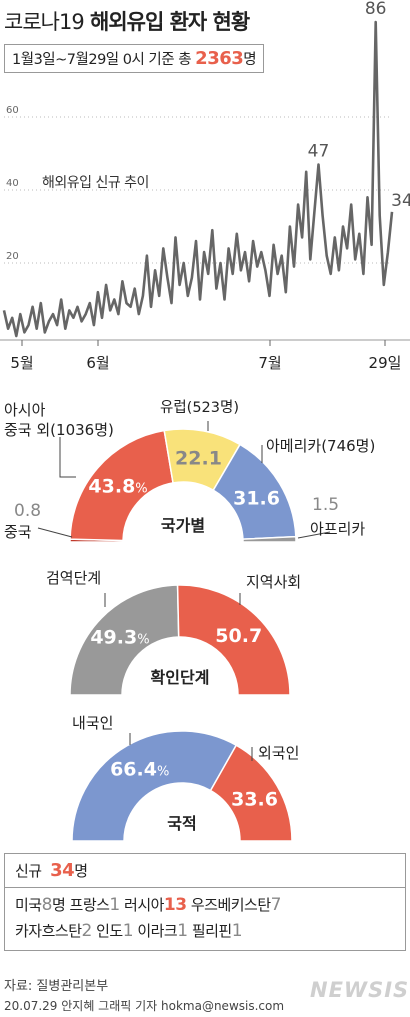 The height and width of the screenshot is (1017, 410). I want to click on country-name: 프랑스, so click(87, 905).